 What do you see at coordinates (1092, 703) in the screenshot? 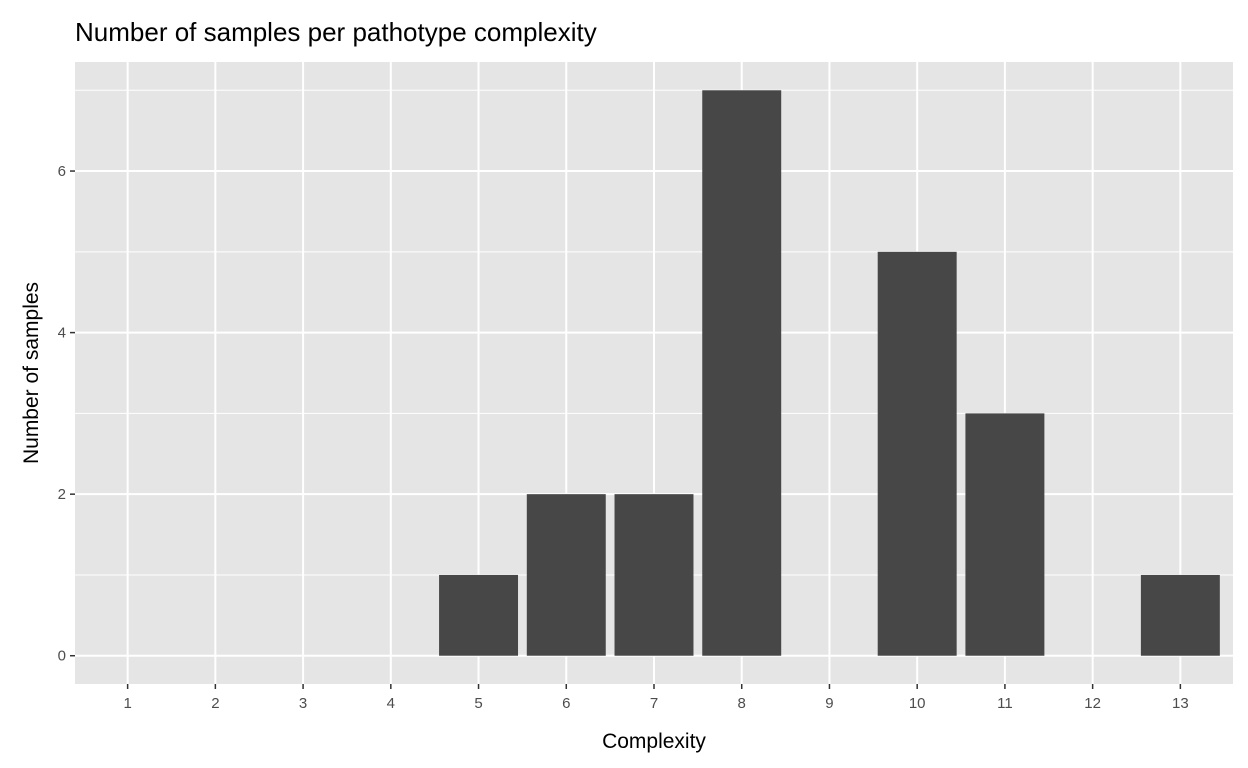
I see `x-tick-label: 12` at bounding box center [1092, 703].